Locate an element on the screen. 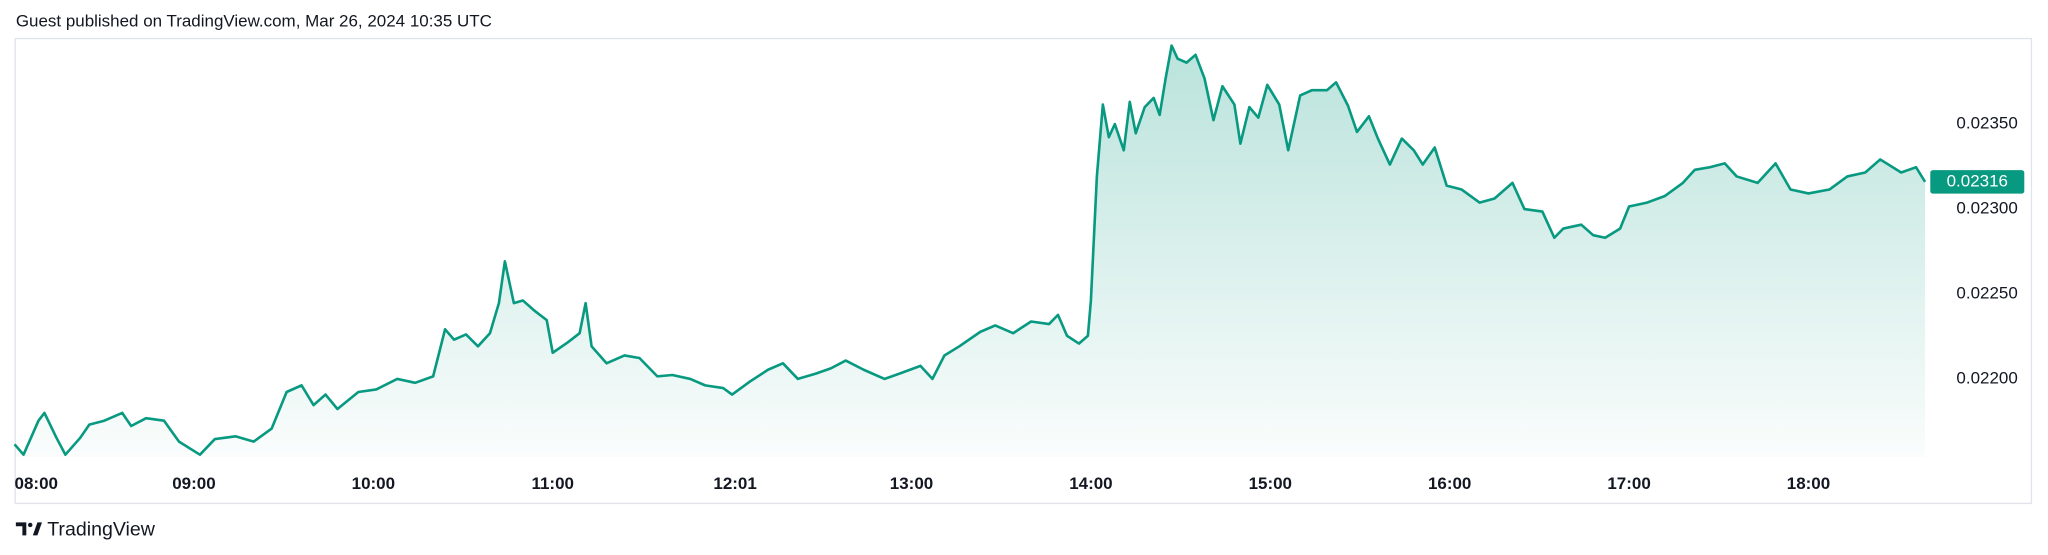 Image resolution: width=2048 pixels, height=555 pixels. x-tick-label: 16:00 is located at coordinates (1449, 483).